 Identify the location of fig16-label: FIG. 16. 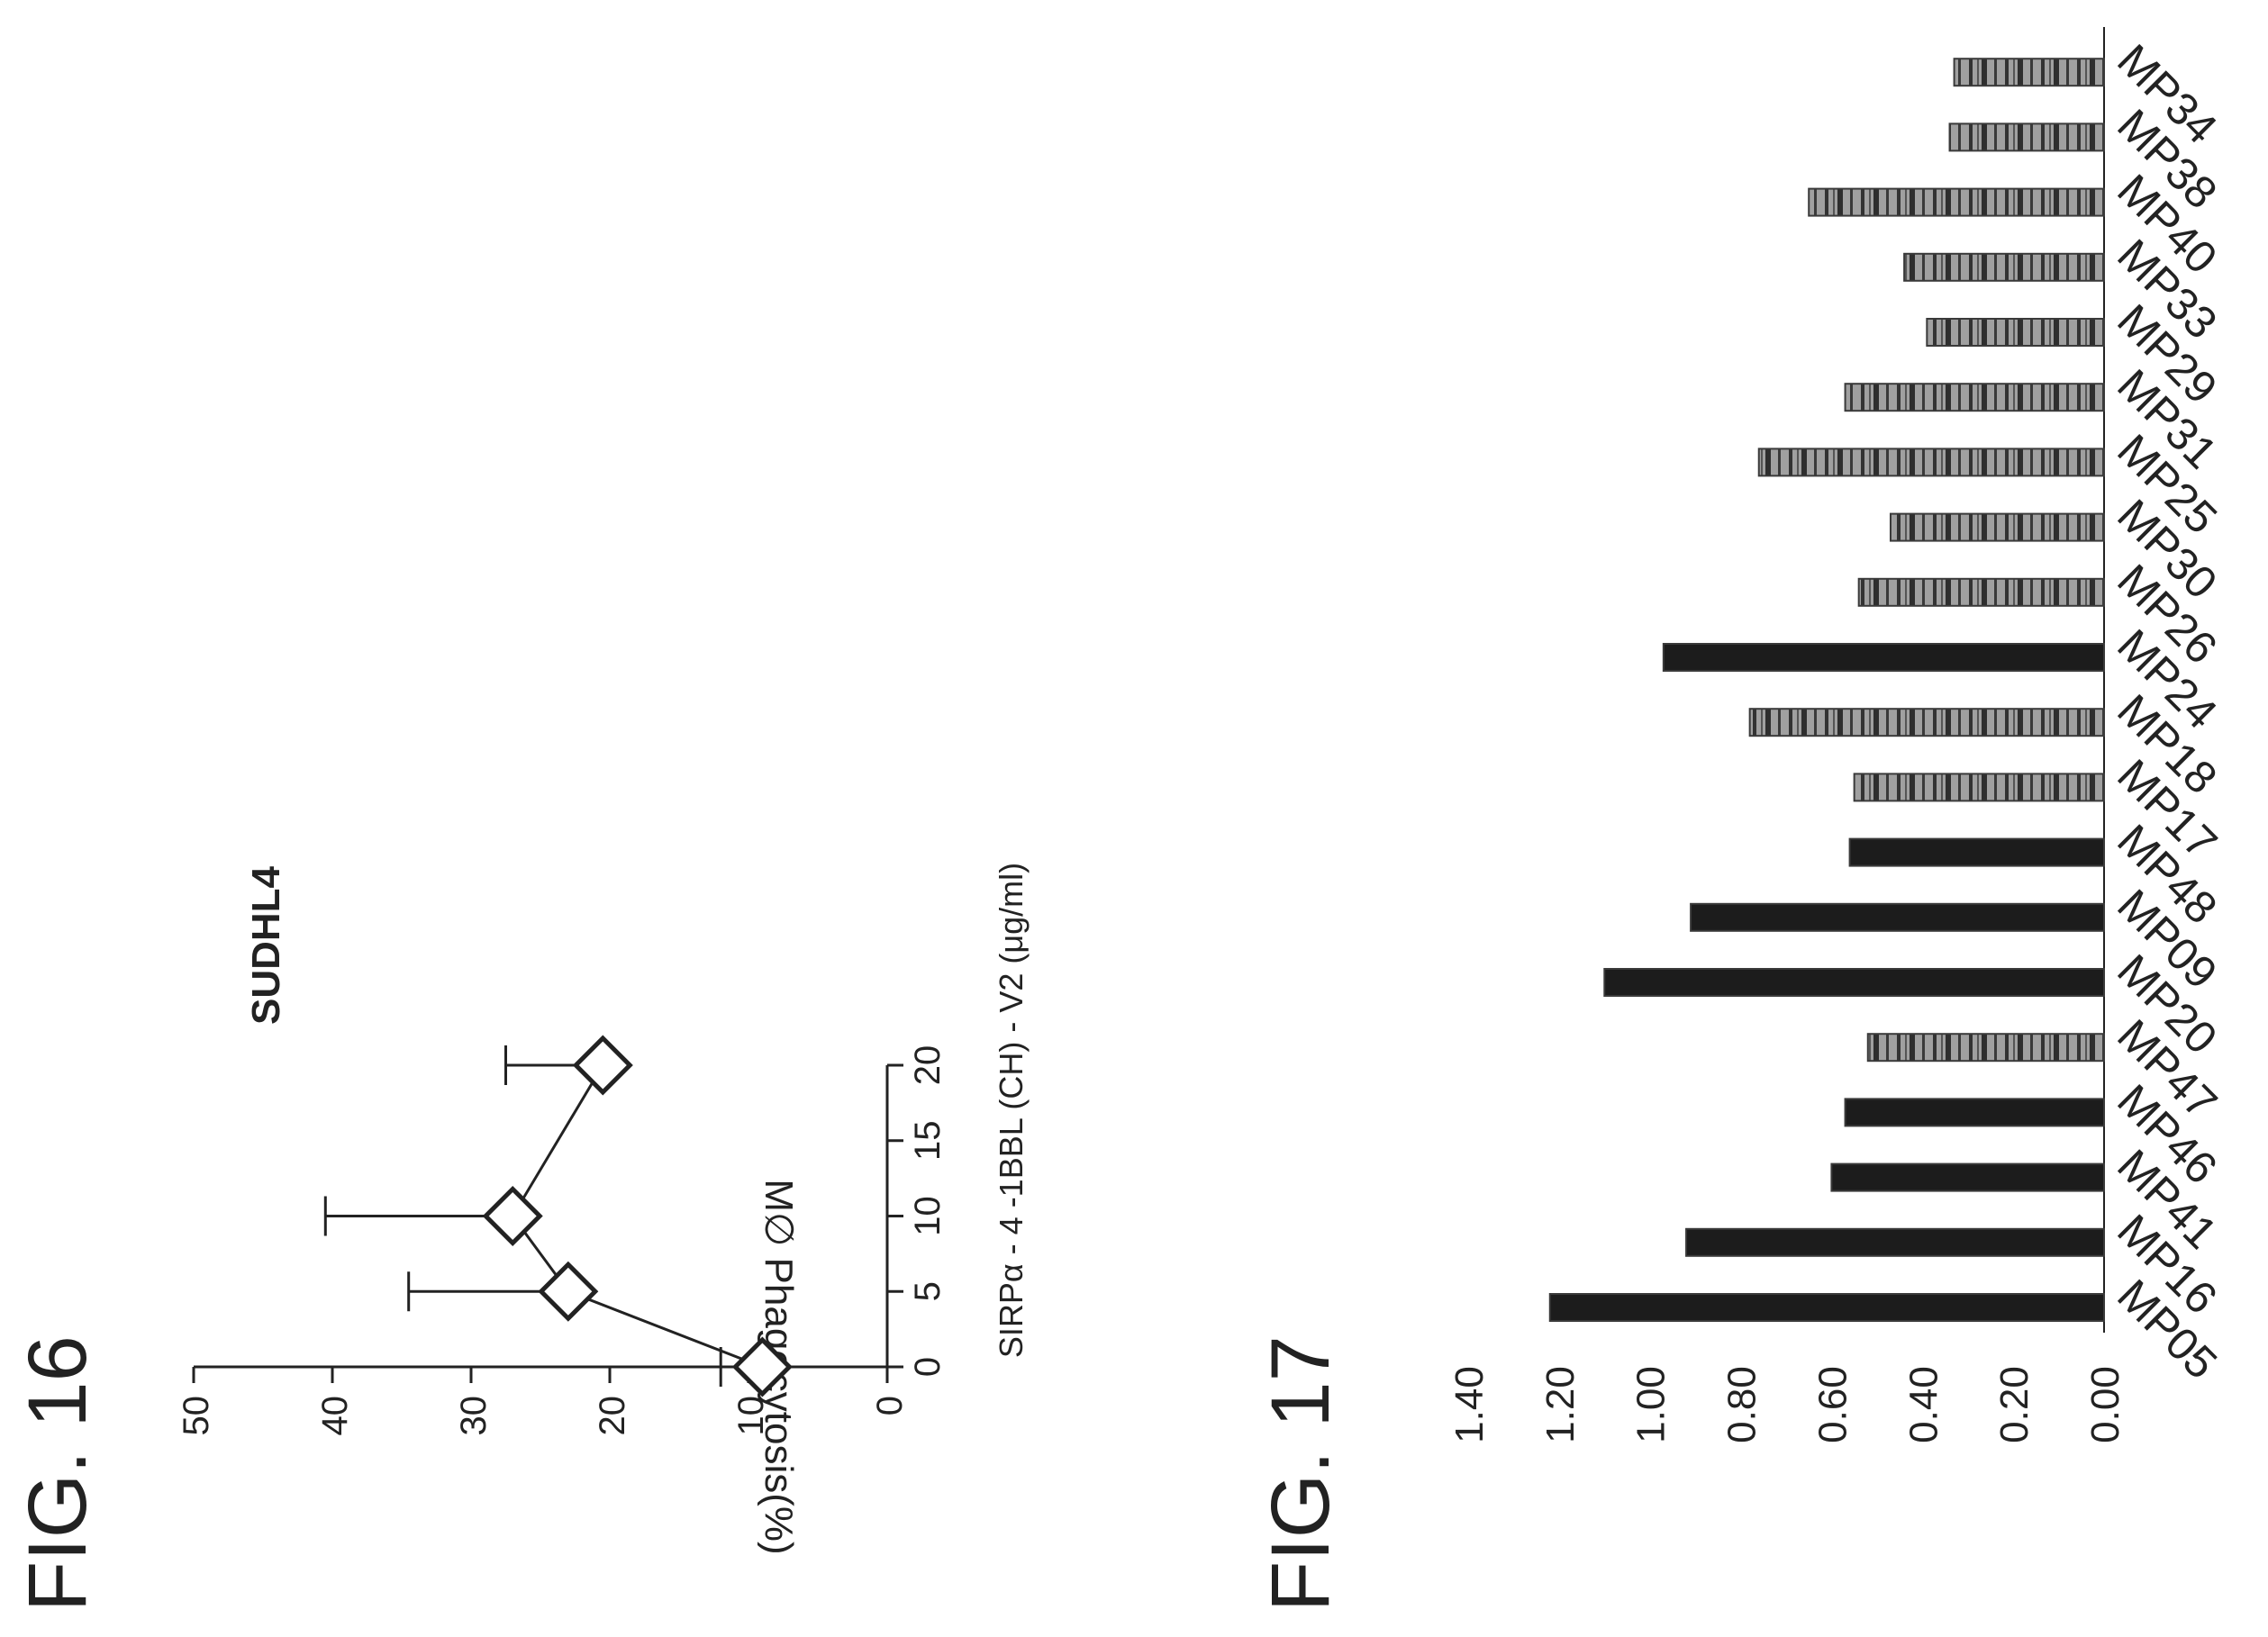
(58, 1473).